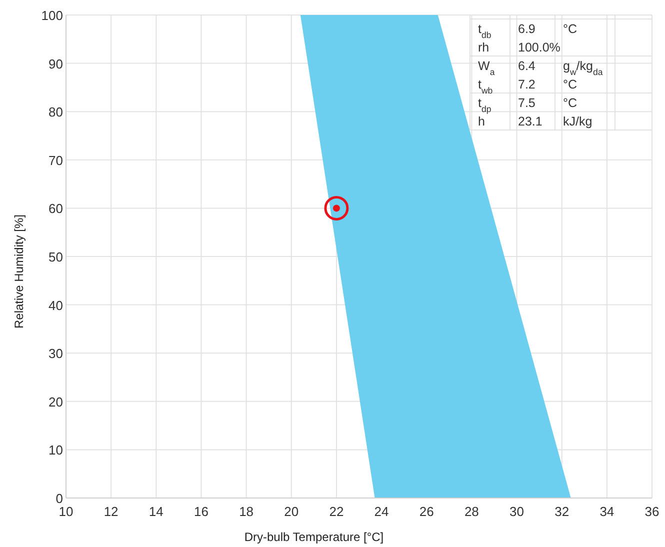  I want to click on x-tick-label: 36, so click(652, 511).